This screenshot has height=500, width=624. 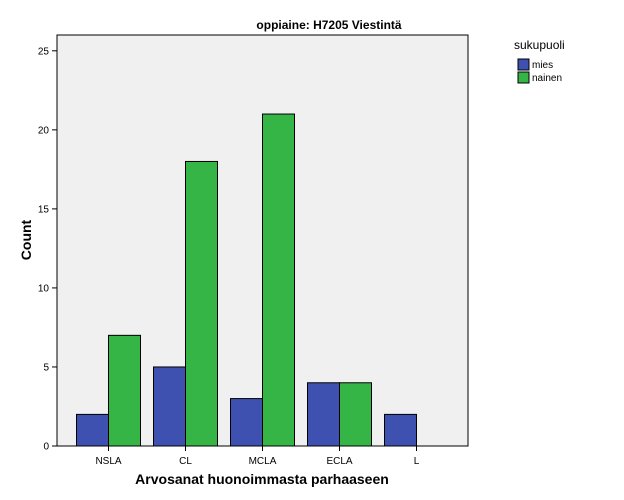 I want to click on bar-nainen-mcla, so click(x=278, y=280).